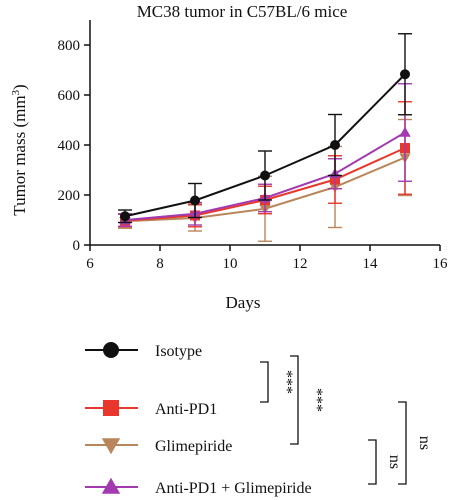 This screenshot has width=450, height=500. Describe the element at coordinates (111, 350) in the screenshot. I see `legend-marker-isotype` at that location.